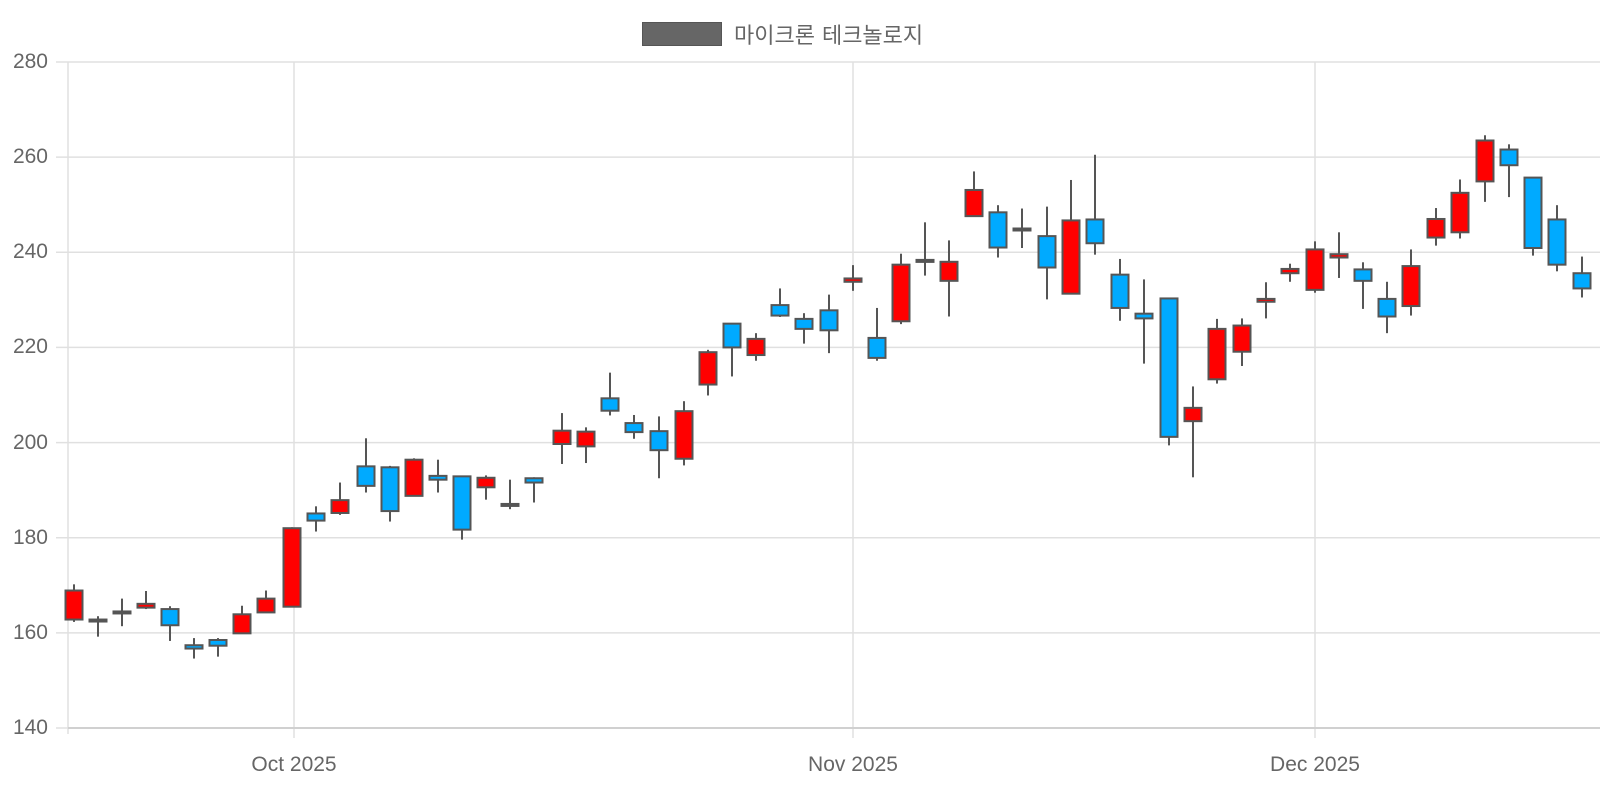 Image resolution: width=1600 pixels, height=800 pixels. What do you see at coordinates (30, 632) in the screenshot?
I see `y-tick-label: 160` at bounding box center [30, 632].